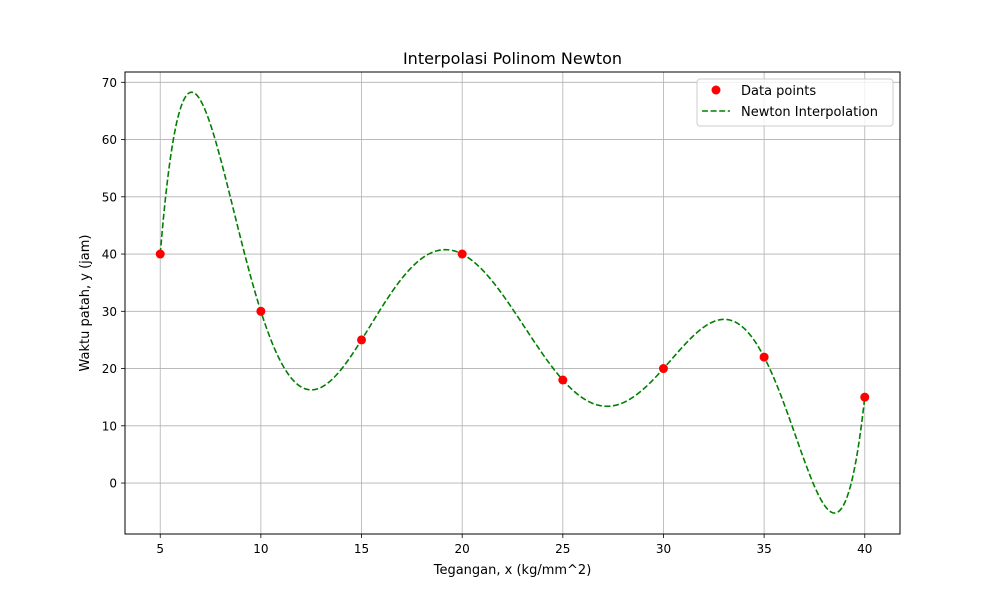  I want to click on y-tick-label: 30, so click(109, 312).